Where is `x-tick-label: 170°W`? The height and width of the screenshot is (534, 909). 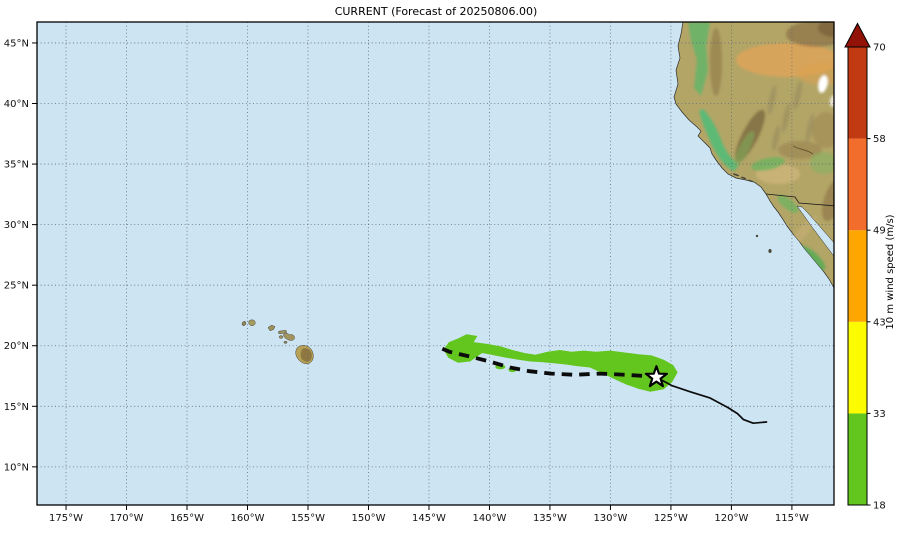
x-tick-label: 170°W is located at coordinates (127, 518).